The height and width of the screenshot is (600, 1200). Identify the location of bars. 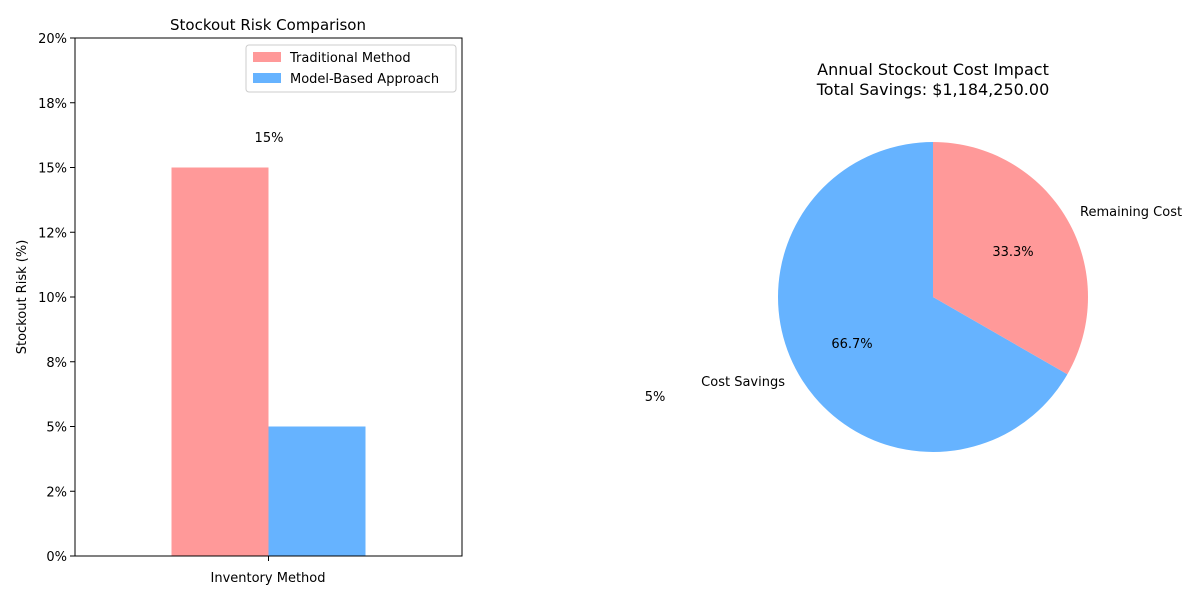
(268, 361).